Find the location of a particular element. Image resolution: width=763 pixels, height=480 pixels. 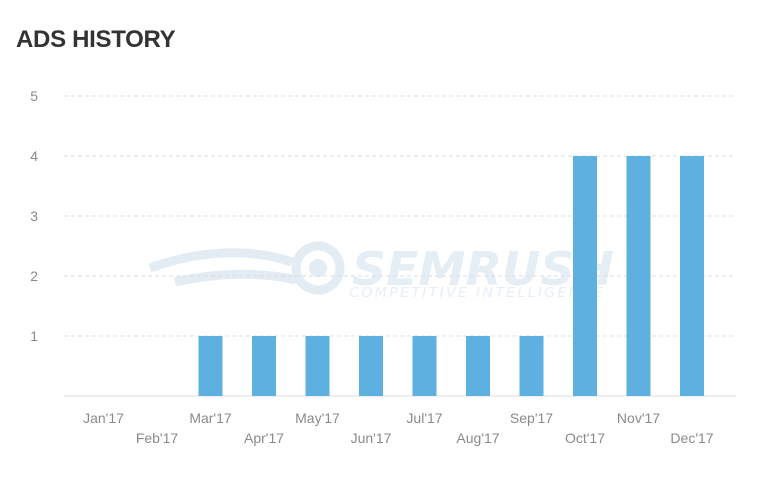

x-tick-label: Jan'17 is located at coordinates (103, 418).